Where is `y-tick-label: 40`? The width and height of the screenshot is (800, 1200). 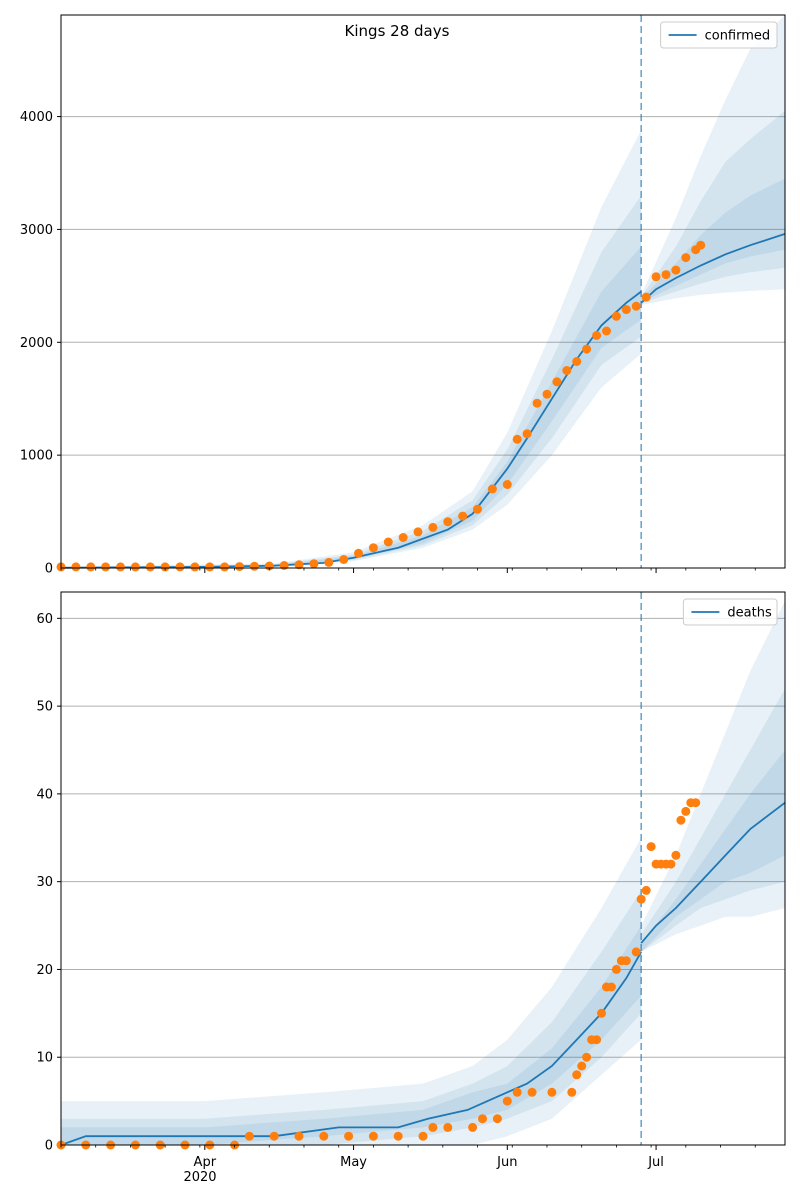
y-tick-label: 40 is located at coordinates (44, 794).